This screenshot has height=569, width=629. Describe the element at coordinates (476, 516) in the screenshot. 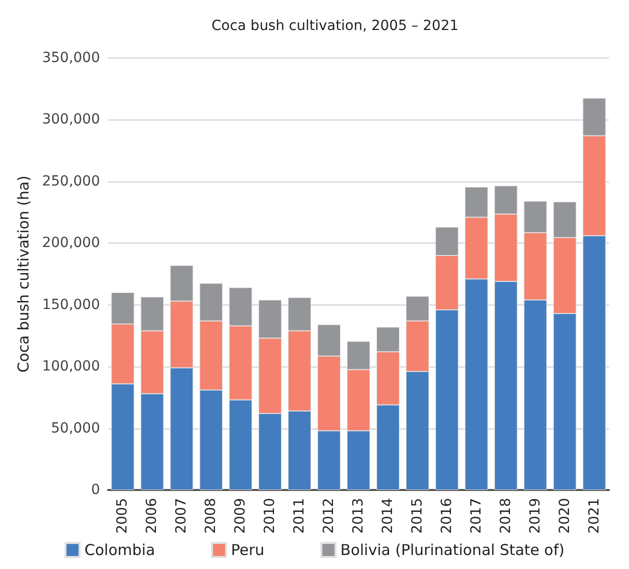

I see `x-tick-label: 2017` at that location.